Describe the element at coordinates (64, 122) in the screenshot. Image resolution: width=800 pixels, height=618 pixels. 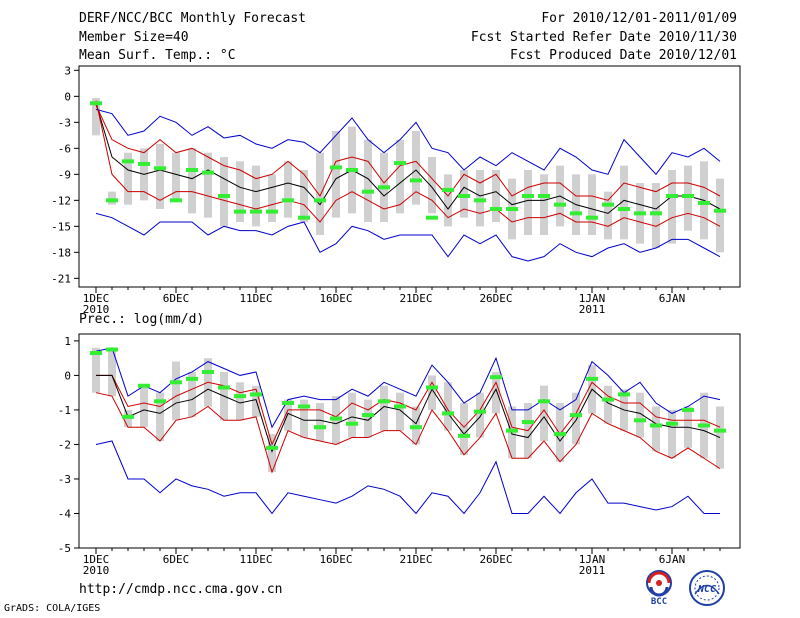
I see `temperature-y-tick-label: -3` at that location.